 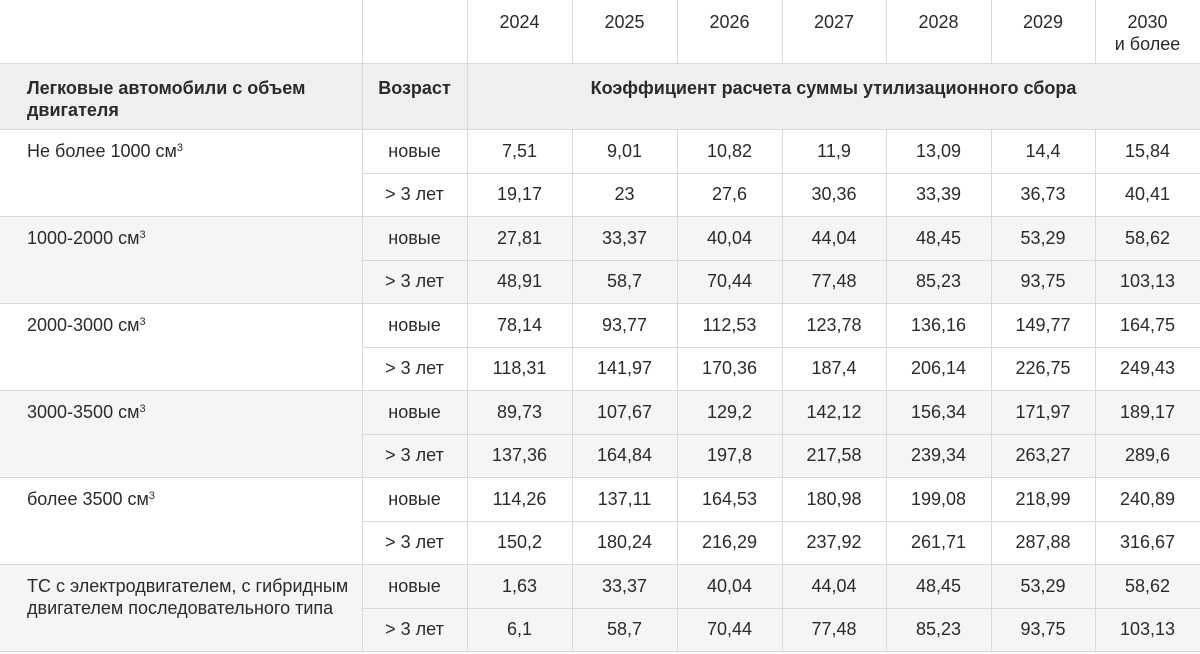 I want to click on coefficient-cell: 316,67, so click(x=1147, y=542).